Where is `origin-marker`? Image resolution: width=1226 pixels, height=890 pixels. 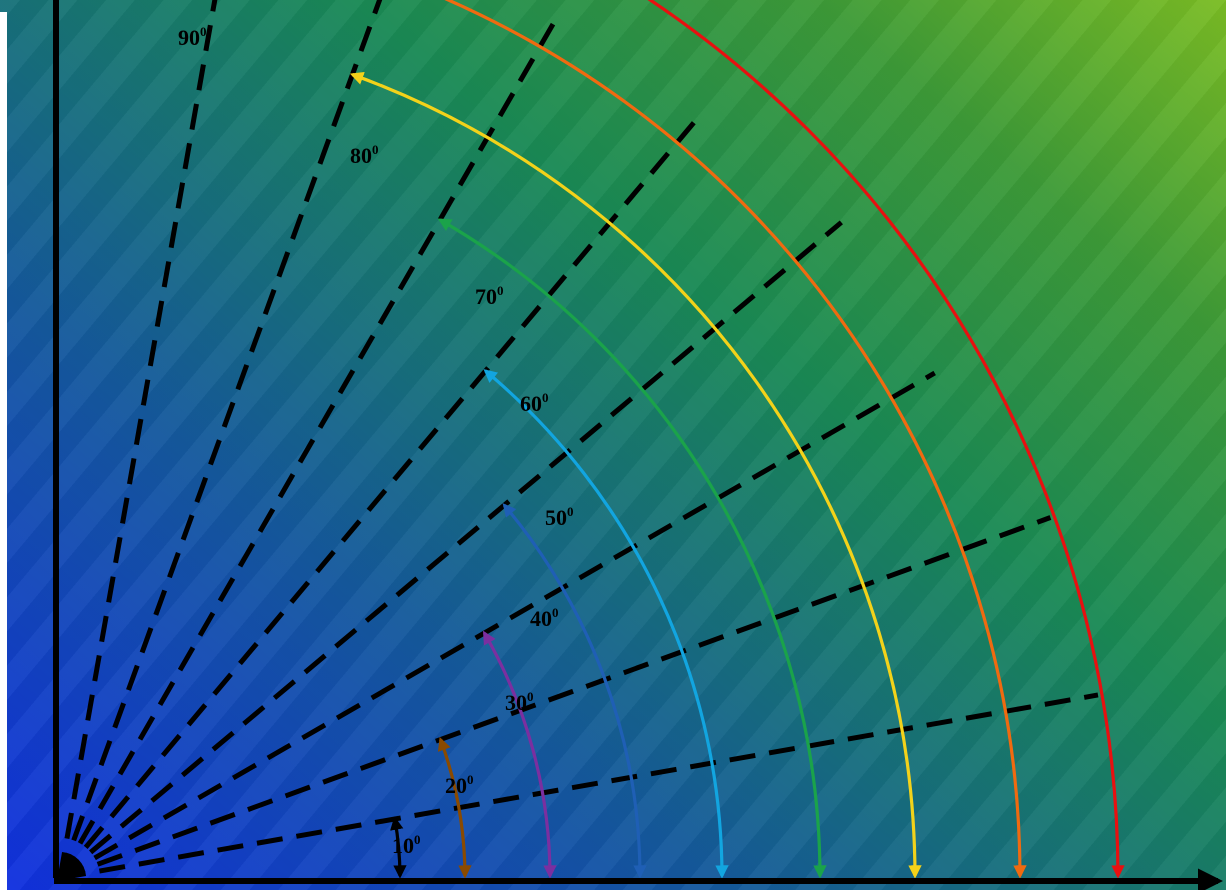 origin-marker is located at coordinates (63, 879).